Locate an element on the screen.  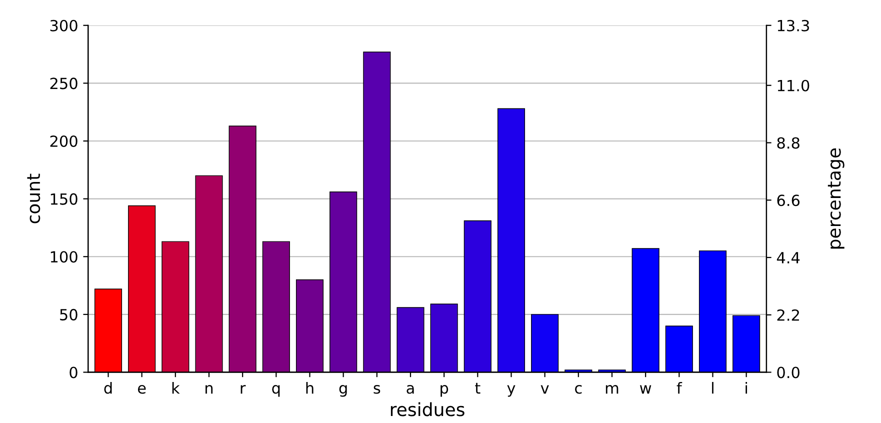
x-tick-label: s is located at coordinates (377, 389).